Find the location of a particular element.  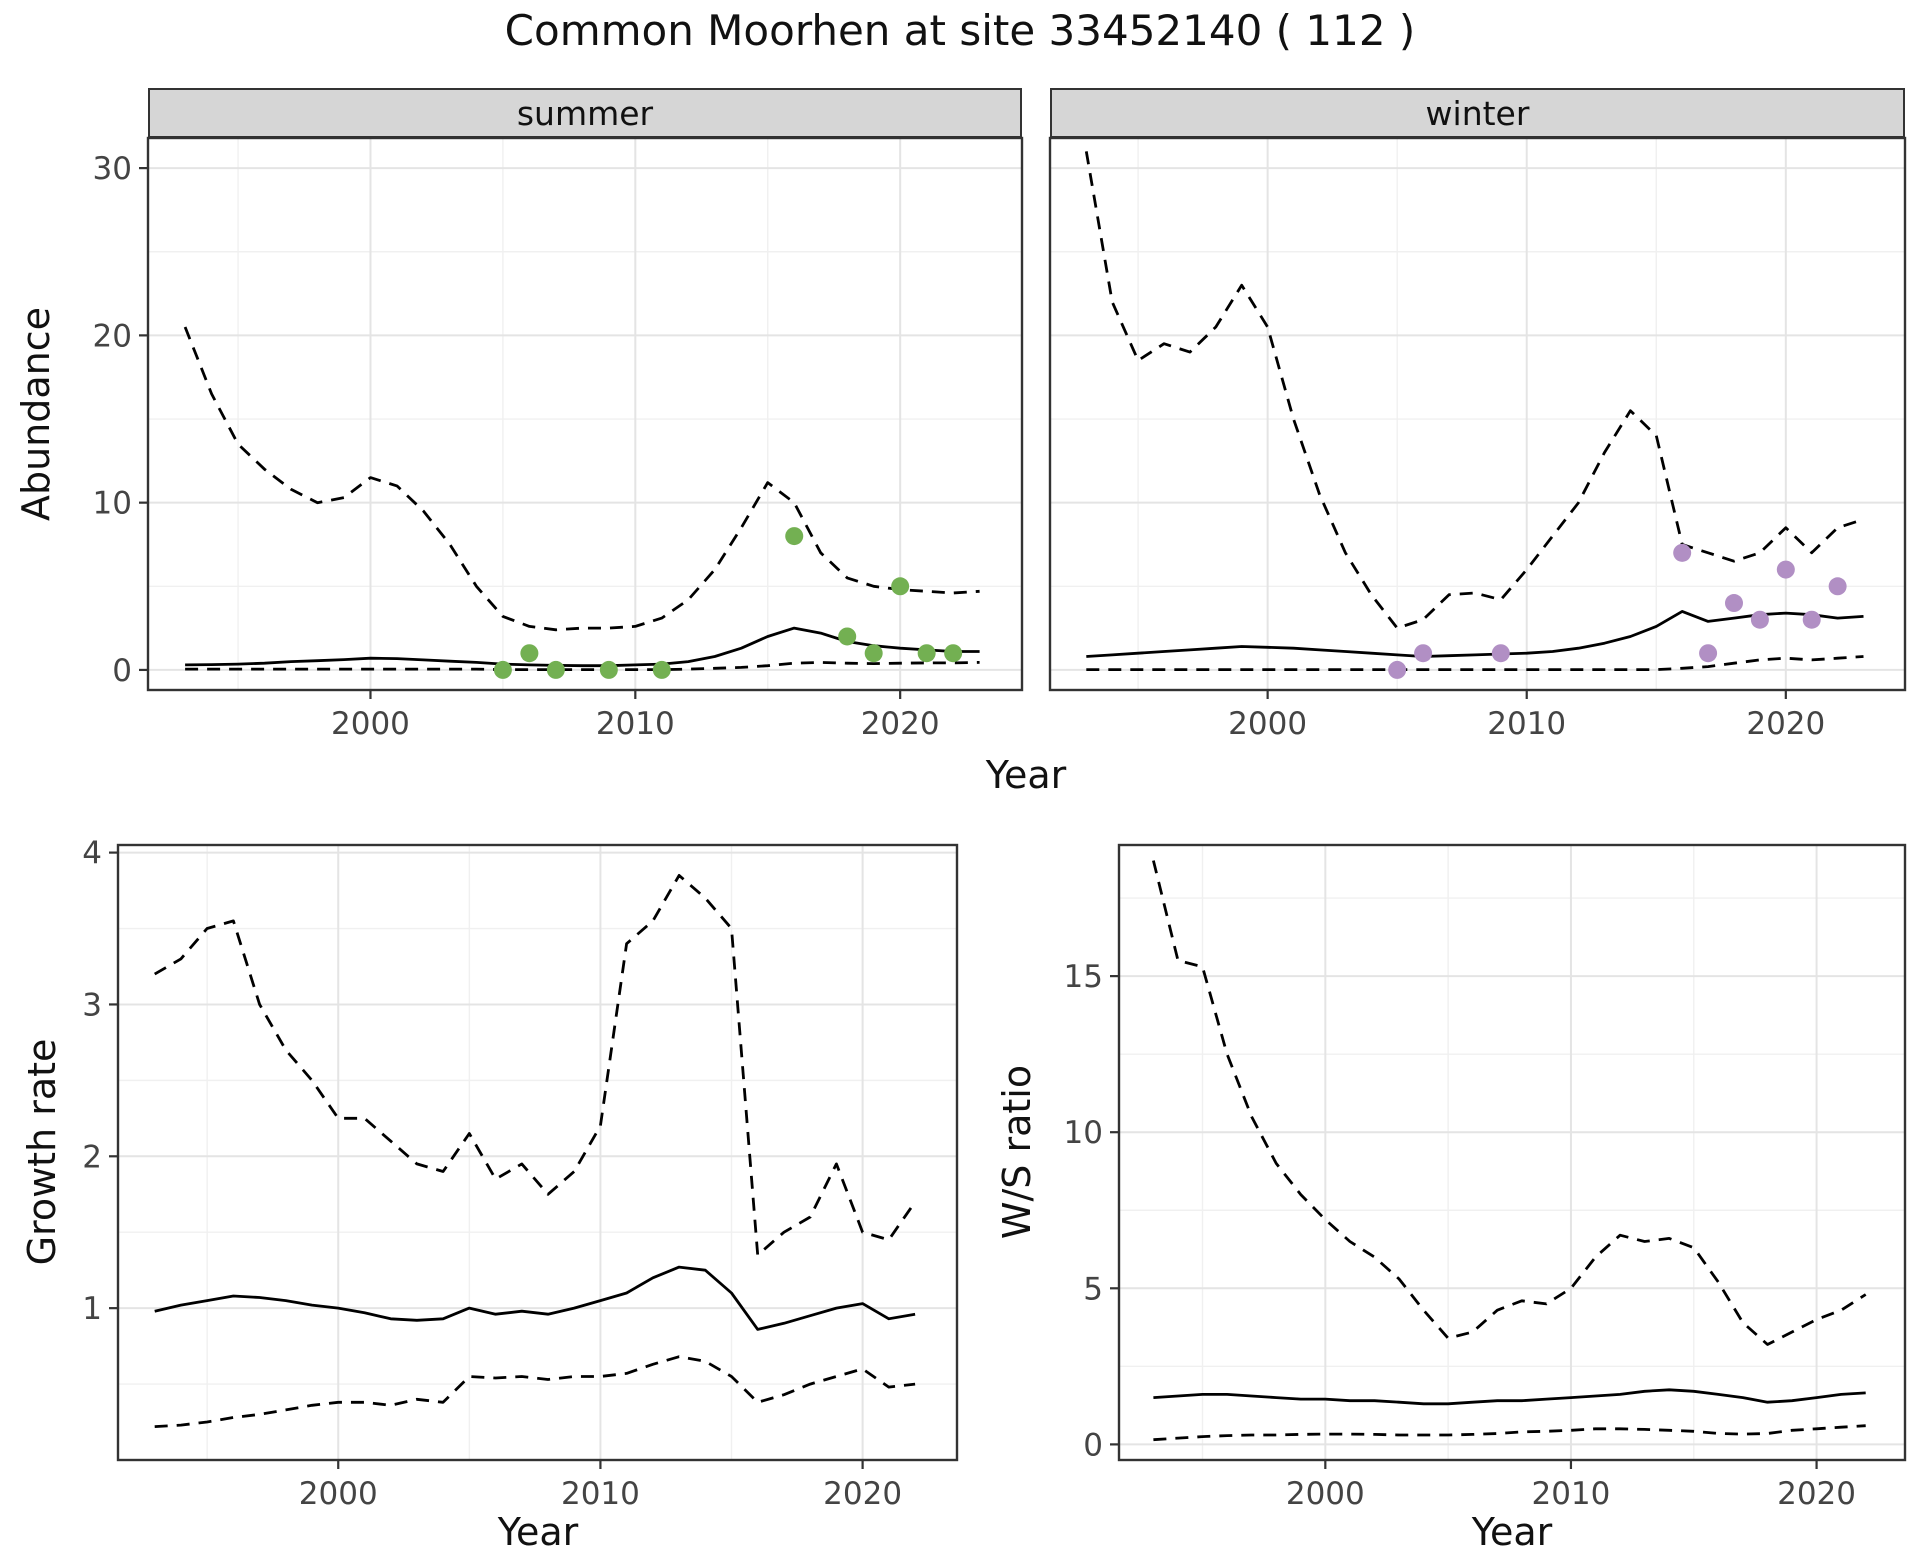

x-axis-label-year-growth: Year is located at coordinates (538, 1532).